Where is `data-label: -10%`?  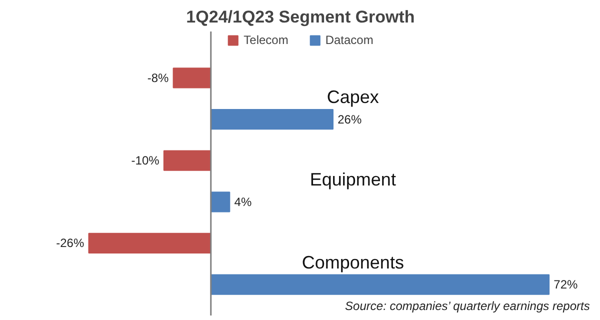
data-label: -10% is located at coordinates (145, 161).